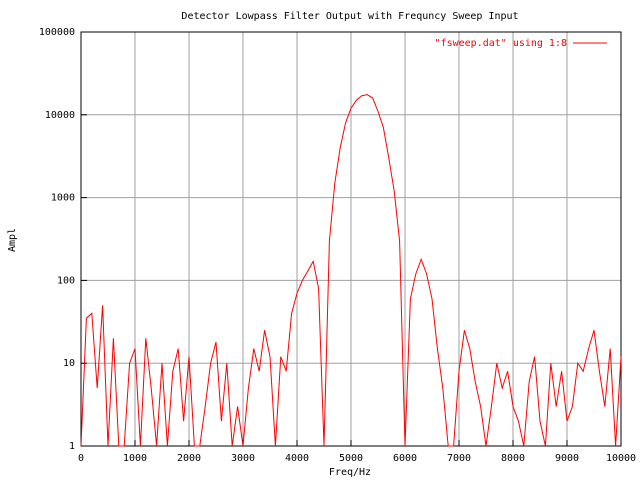 The image size is (640, 480). What do you see at coordinates (189, 458) in the screenshot?
I see `x-tick-label: 2000` at bounding box center [189, 458].